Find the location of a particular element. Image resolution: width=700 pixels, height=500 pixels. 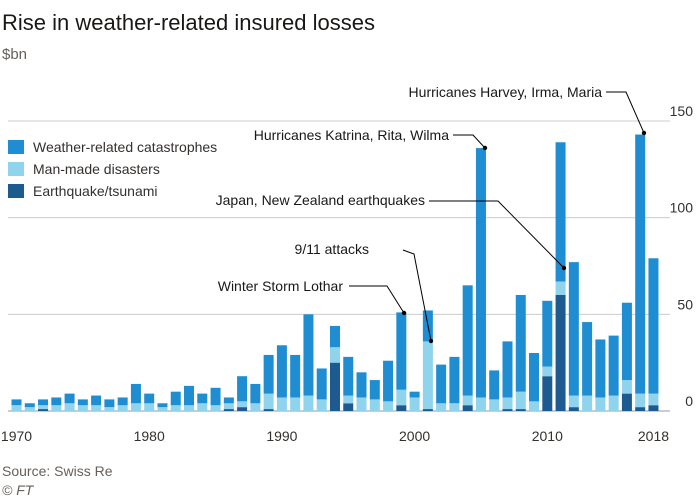

bar-weather-2002 is located at coordinates (441, 384).